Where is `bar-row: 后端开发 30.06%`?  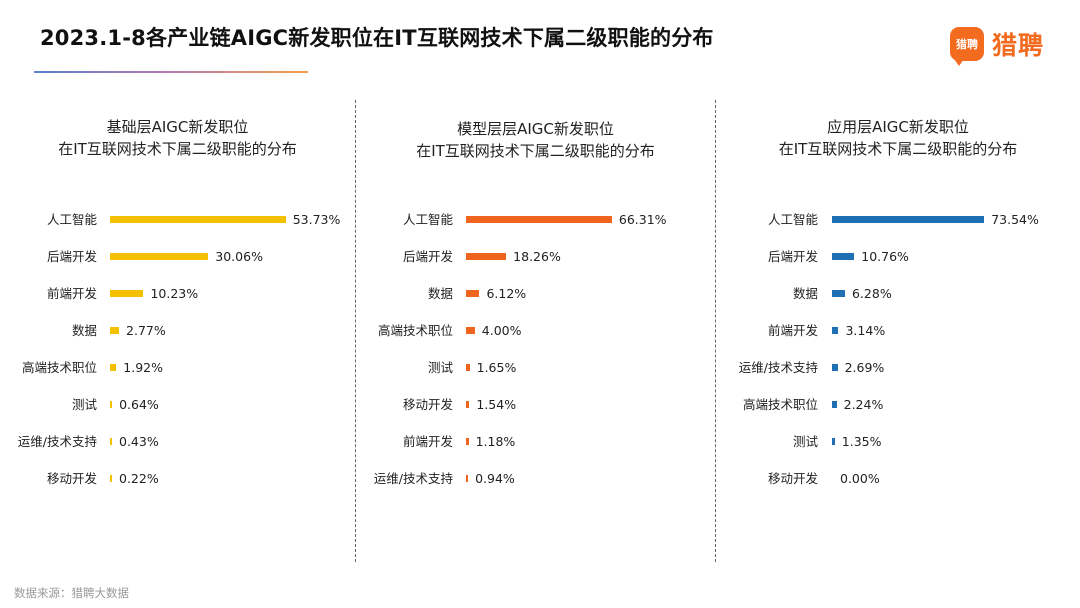
bar-row: 后端开发 30.06% is located at coordinates (177, 257).